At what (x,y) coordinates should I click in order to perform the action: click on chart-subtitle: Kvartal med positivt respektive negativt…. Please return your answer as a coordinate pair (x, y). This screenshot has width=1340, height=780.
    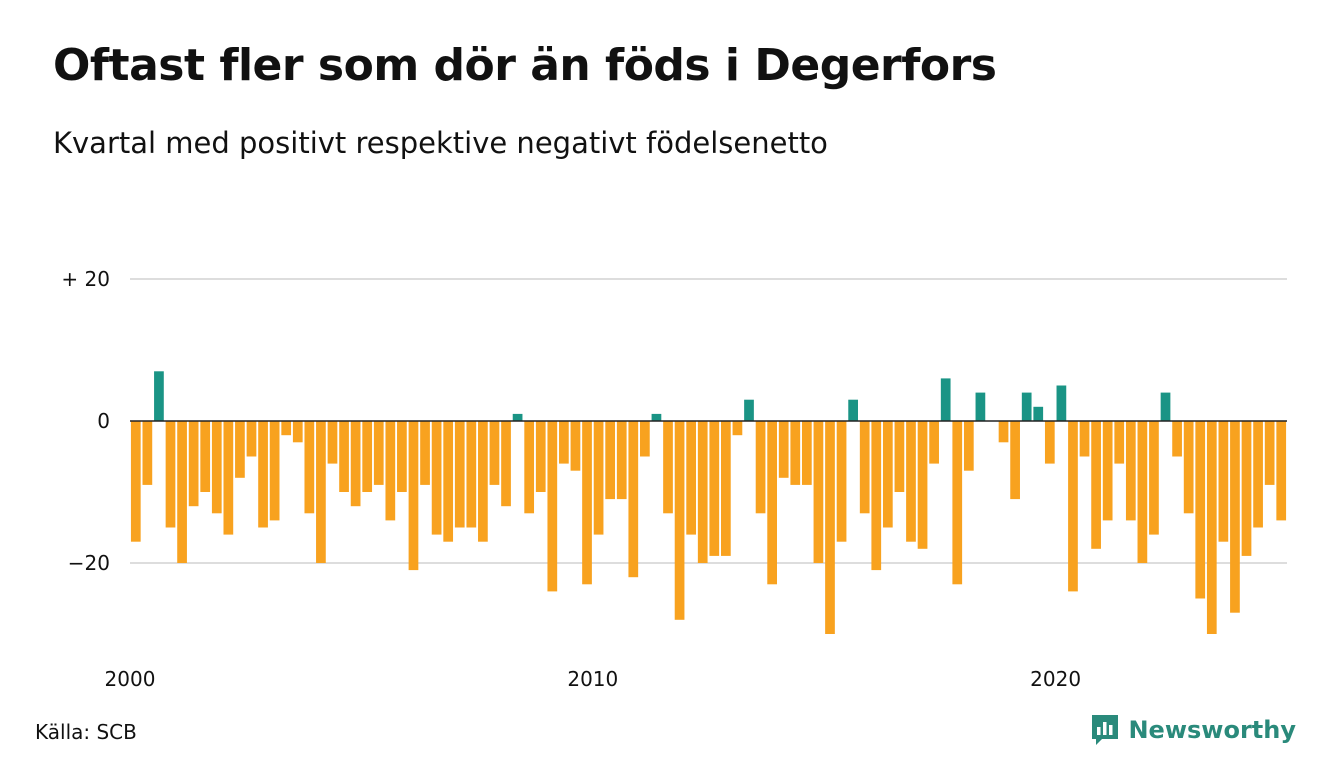
    Looking at the image, I should click on (440, 143).